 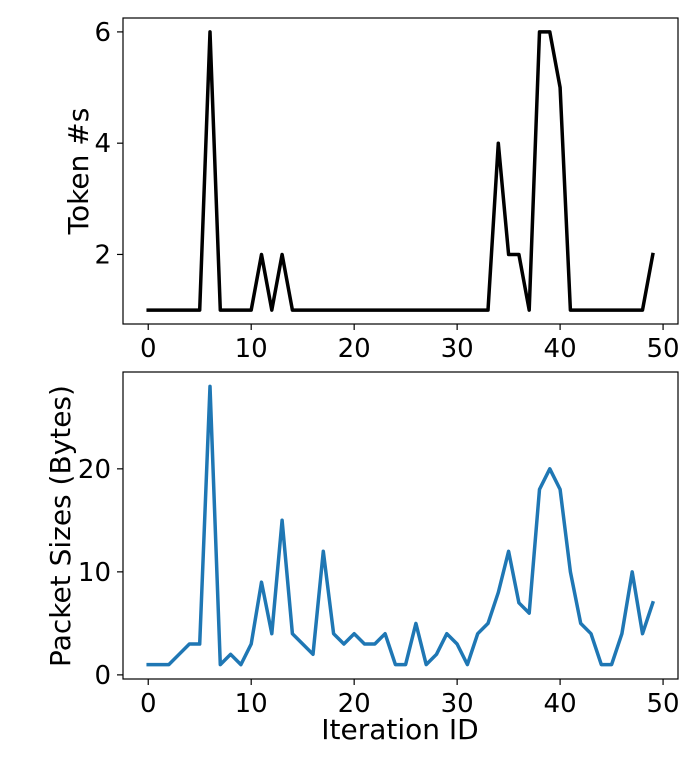 I want to click on y-tick-label: 2, so click(x=102, y=255).